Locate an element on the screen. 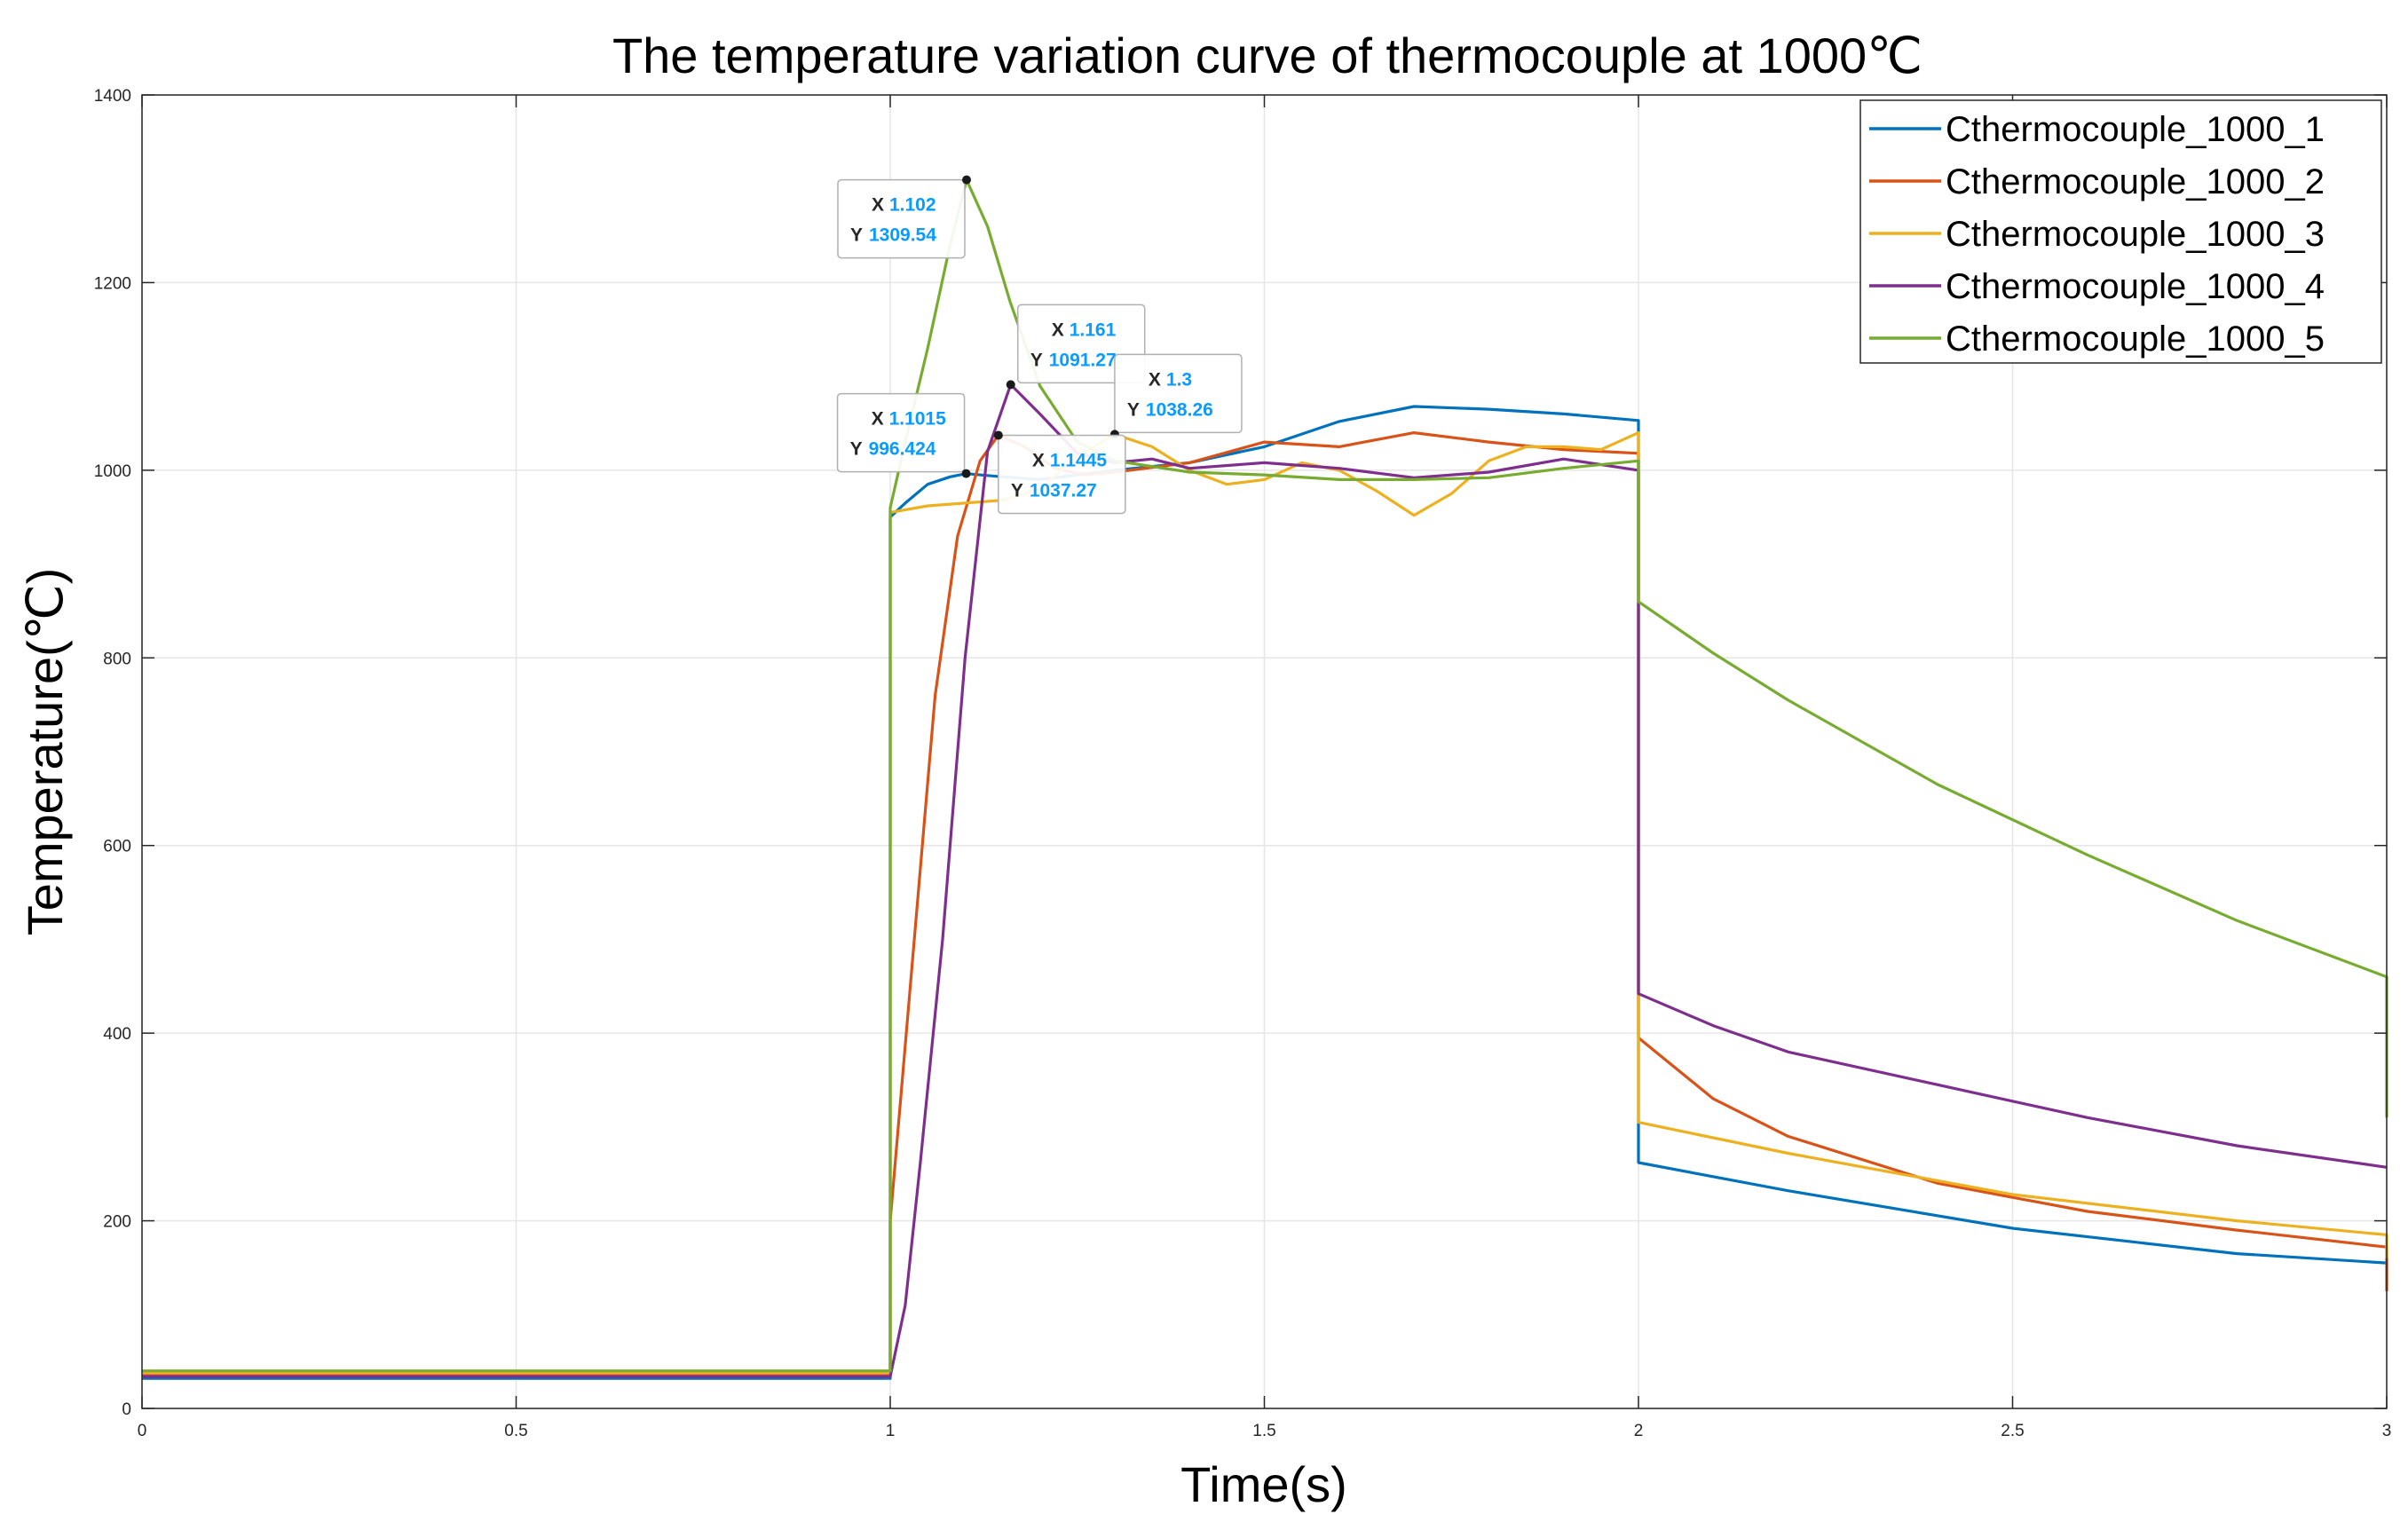 The width and height of the screenshot is (2408, 1538). data-tip: X 1.3 Y 1038.26 is located at coordinates (1176, 396).